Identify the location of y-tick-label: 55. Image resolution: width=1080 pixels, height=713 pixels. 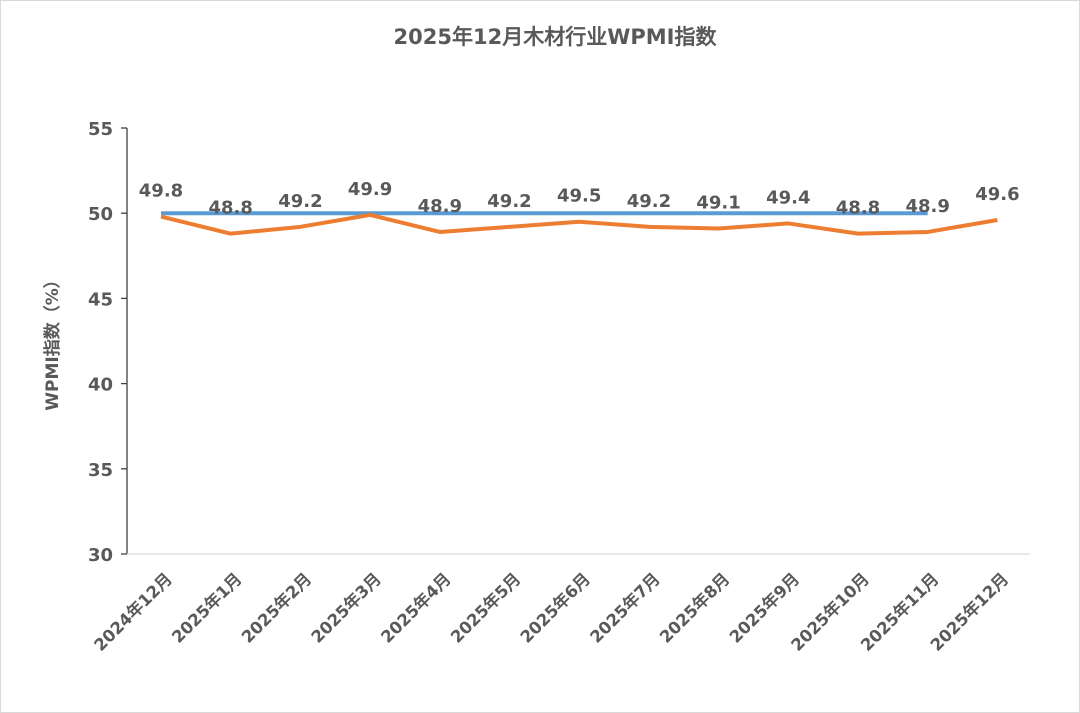
(100, 129).